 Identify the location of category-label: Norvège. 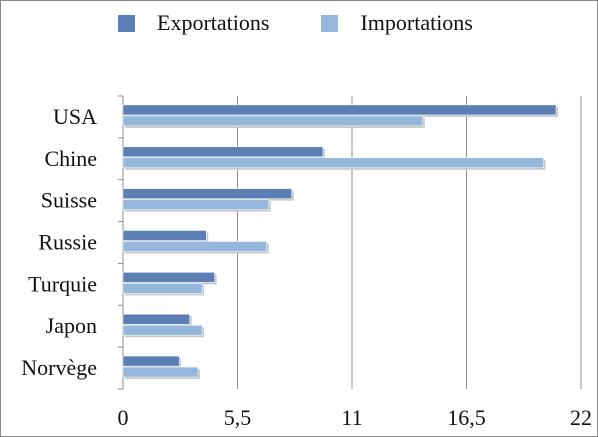
(59, 367).